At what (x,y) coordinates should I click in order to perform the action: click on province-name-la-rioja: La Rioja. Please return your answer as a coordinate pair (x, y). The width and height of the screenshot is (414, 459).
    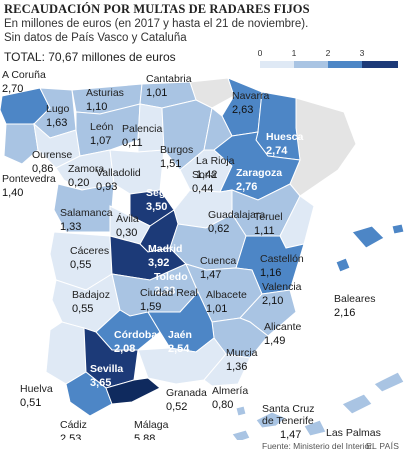
    Looking at the image, I should click on (215, 161).